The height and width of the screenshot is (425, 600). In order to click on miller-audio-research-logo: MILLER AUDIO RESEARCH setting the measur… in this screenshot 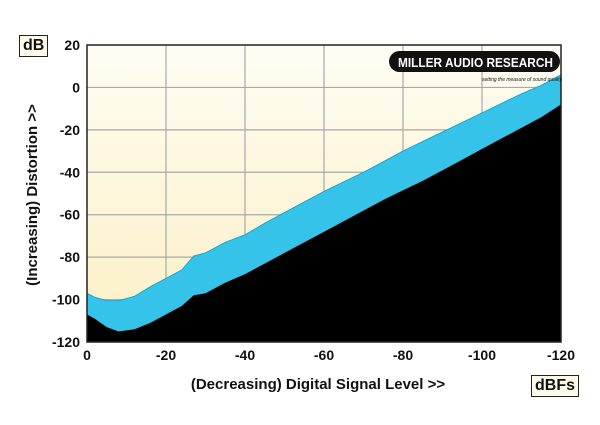, I will do `click(476, 67)`.